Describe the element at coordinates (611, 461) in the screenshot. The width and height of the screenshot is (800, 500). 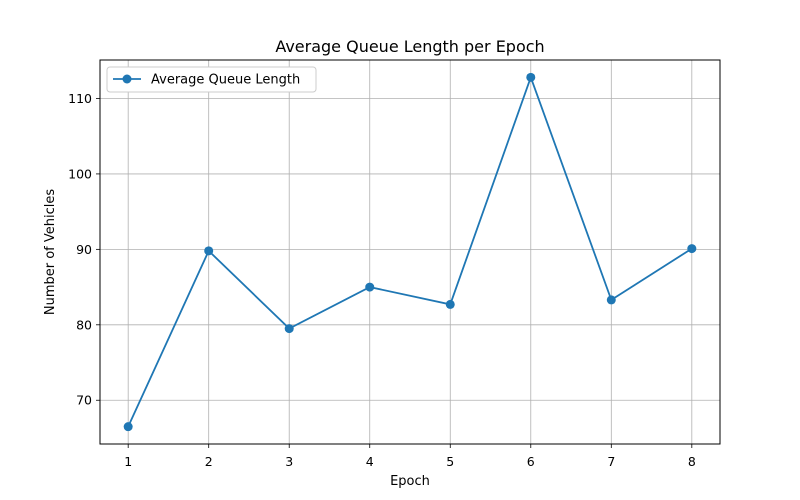
I see `x-tick-label: 7` at that location.